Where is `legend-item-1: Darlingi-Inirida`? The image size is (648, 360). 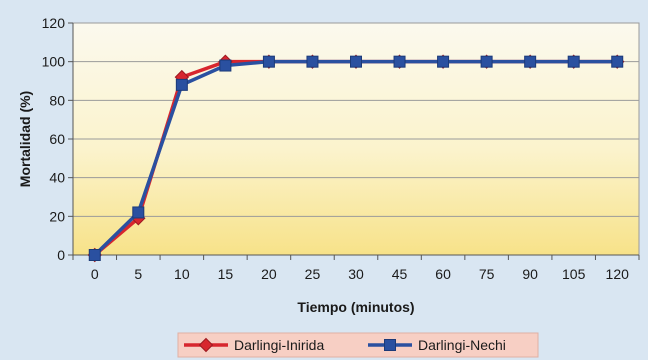 legend-item-1: Darlingi-Inirida is located at coordinates (254, 345).